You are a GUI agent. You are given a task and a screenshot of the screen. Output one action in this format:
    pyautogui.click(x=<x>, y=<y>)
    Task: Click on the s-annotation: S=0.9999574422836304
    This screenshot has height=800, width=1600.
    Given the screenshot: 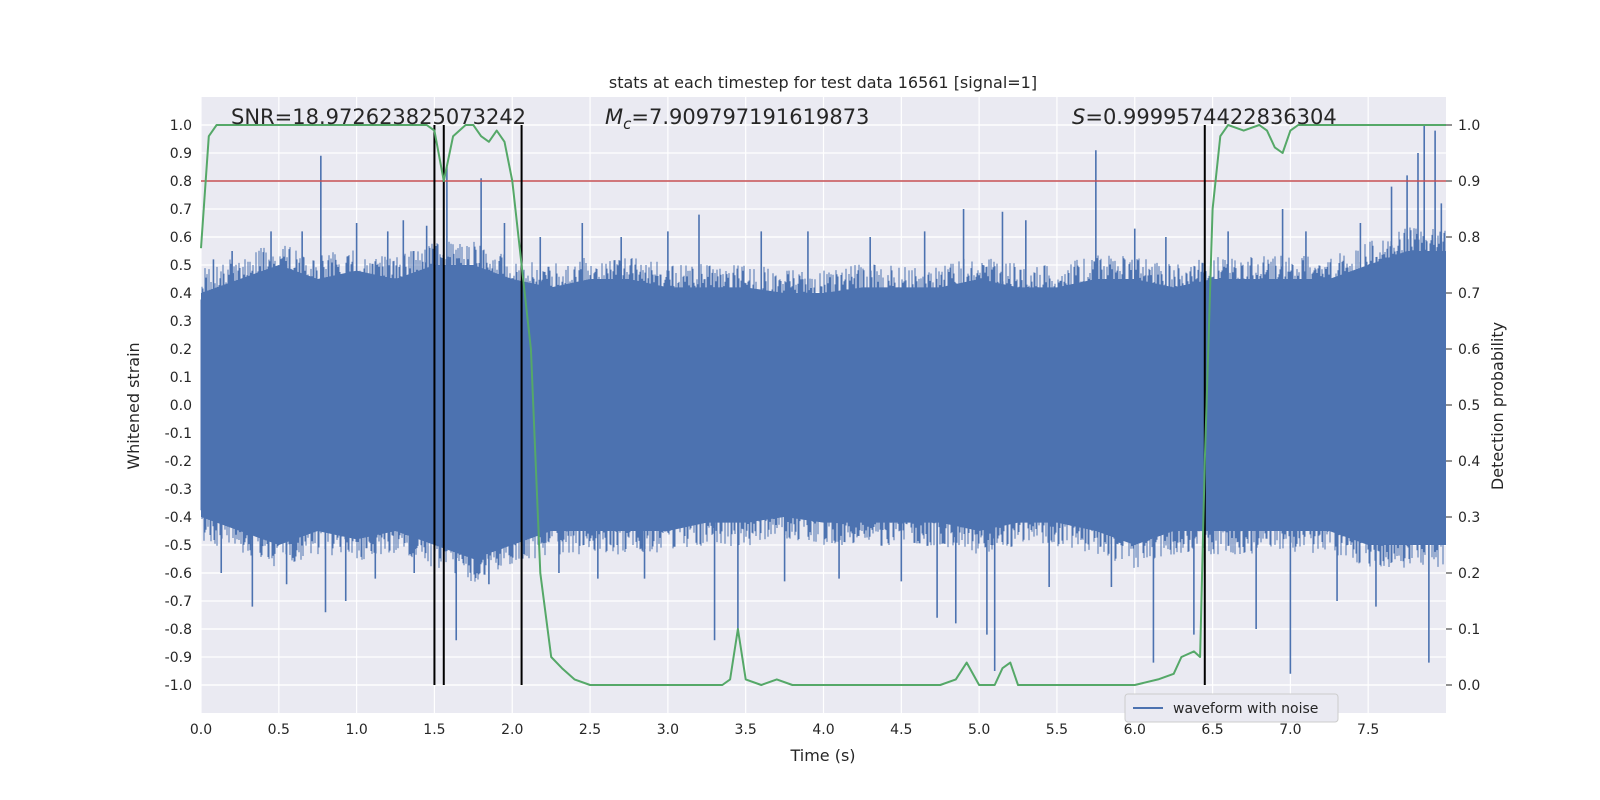 What is the action you would take?
    pyautogui.click(x=1204, y=117)
    